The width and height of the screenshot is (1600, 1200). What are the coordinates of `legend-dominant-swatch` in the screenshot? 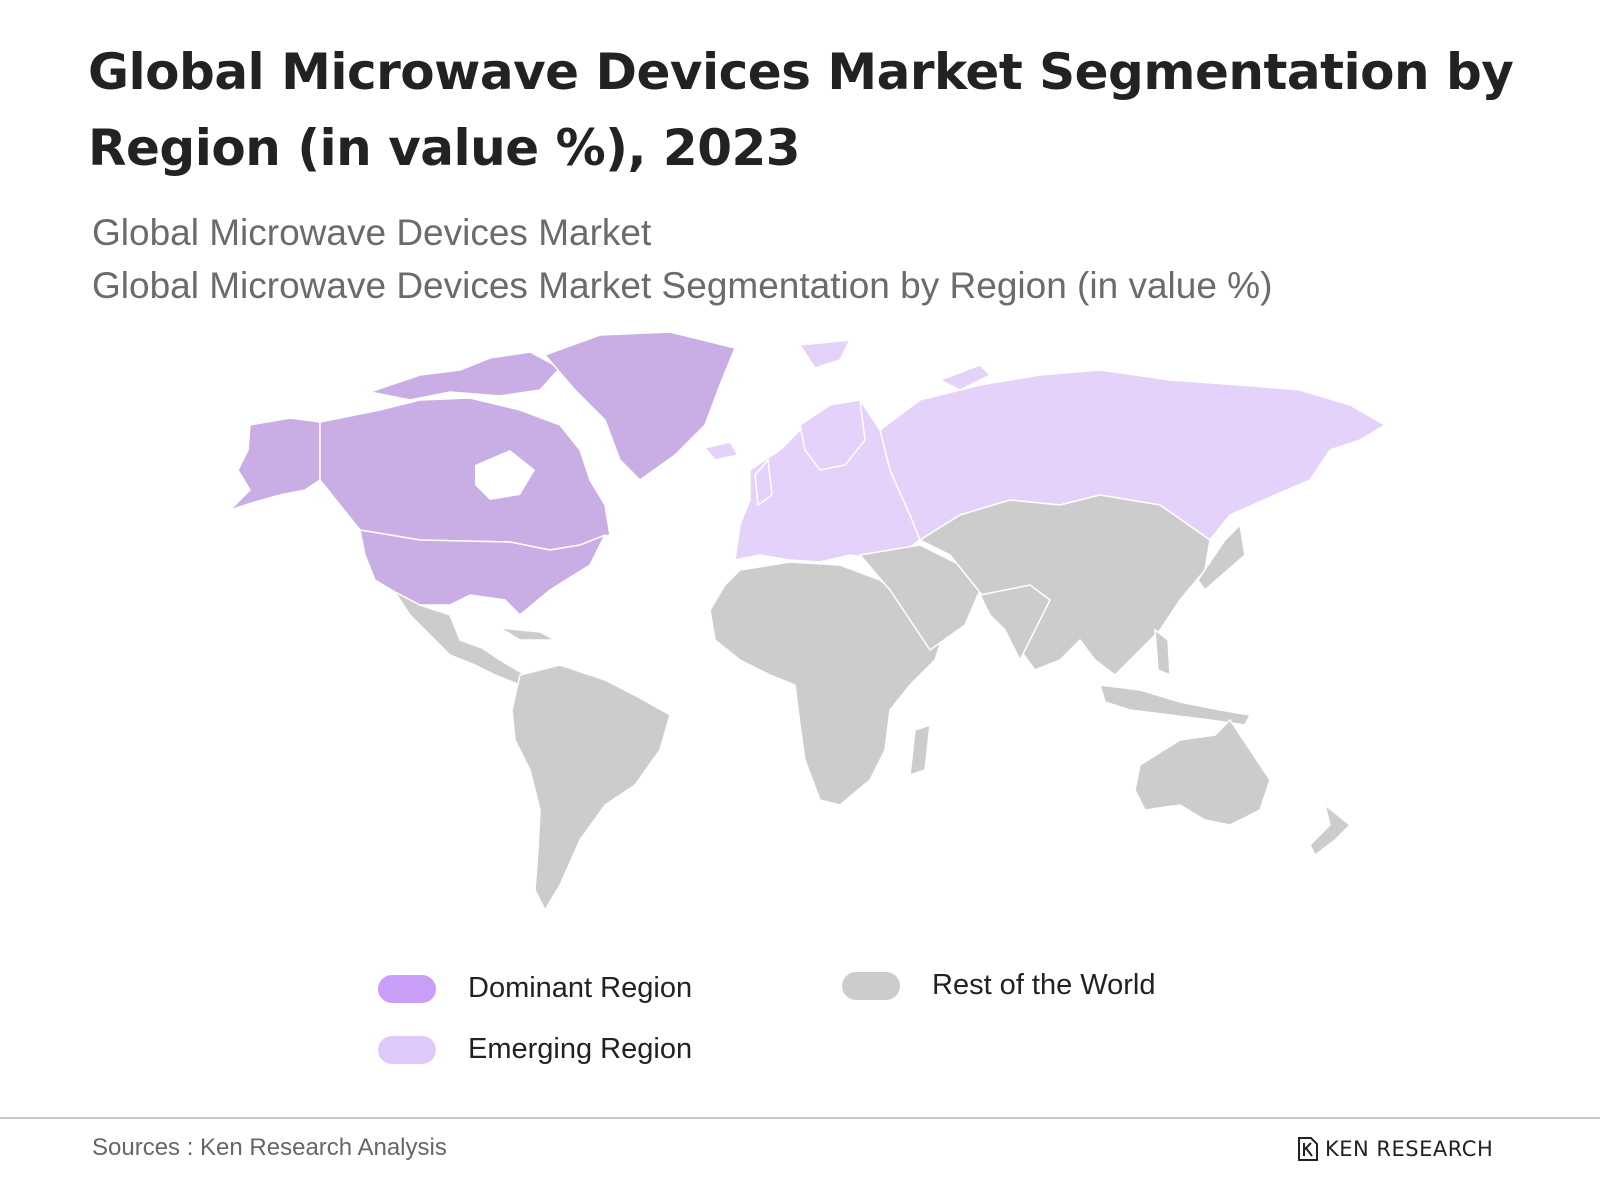 It's located at (407, 988).